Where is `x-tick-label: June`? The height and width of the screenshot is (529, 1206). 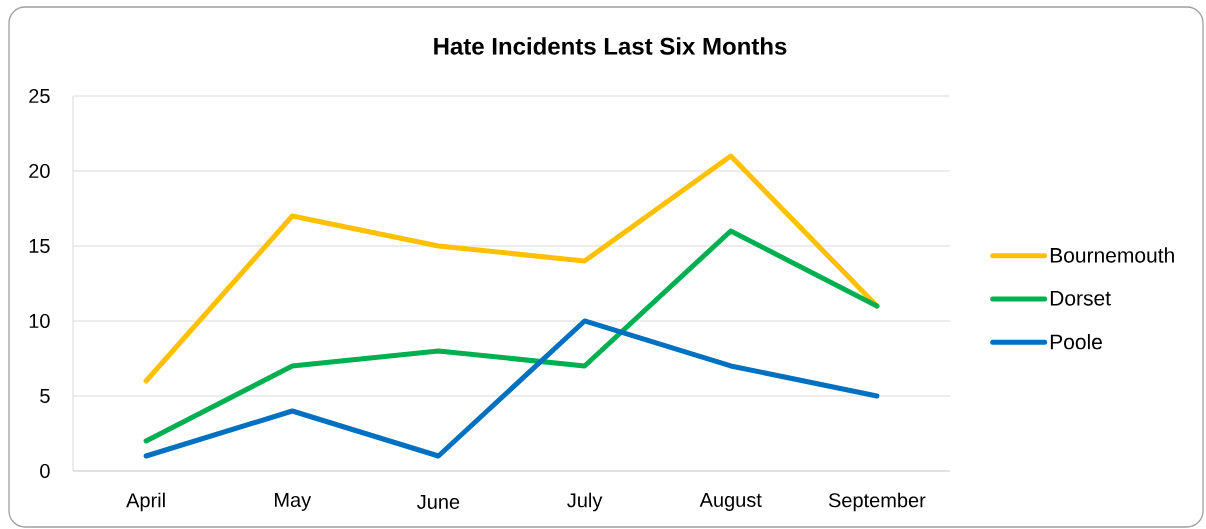 x-tick-label: June is located at coordinates (438, 502).